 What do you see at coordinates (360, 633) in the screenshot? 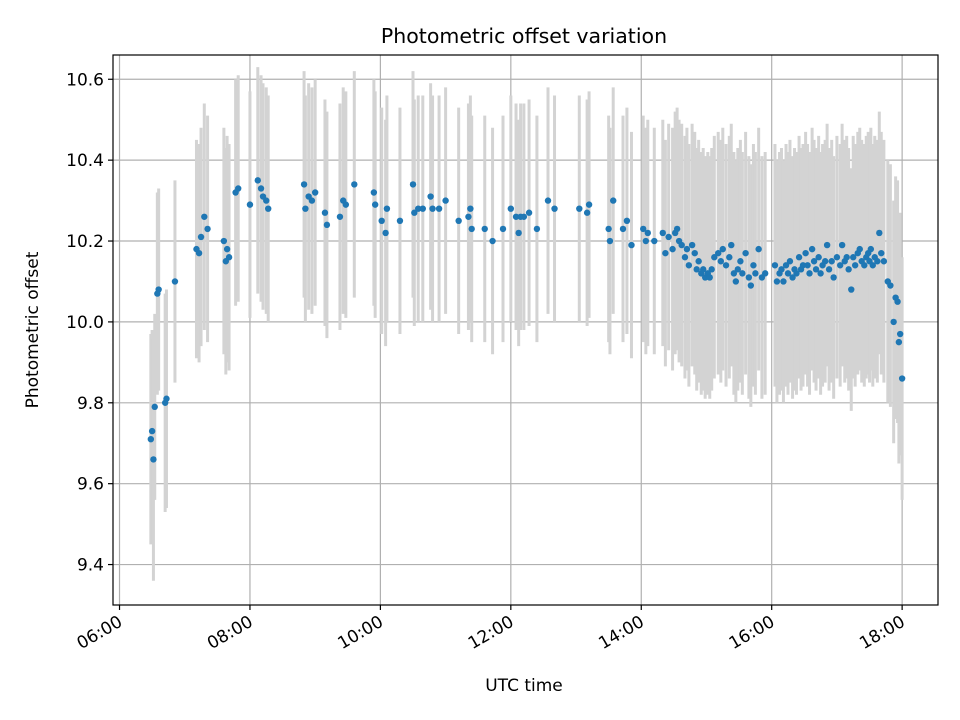
I see `x-tick-label: 10:00` at bounding box center [360, 633].